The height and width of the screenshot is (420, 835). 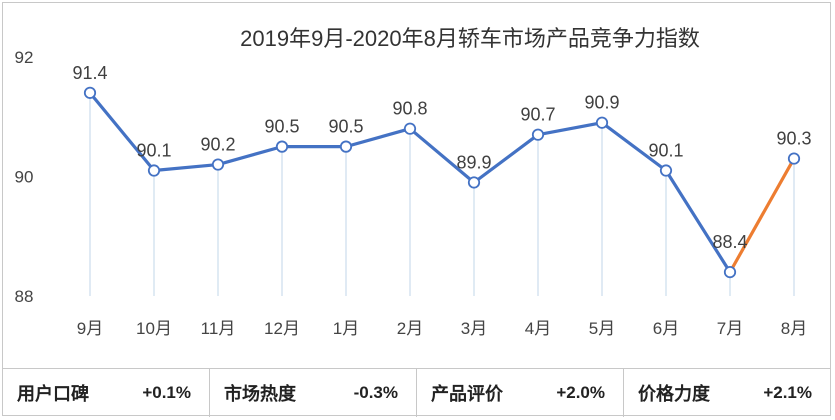 I want to click on x-tick-label: 4月, so click(x=538, y=328).